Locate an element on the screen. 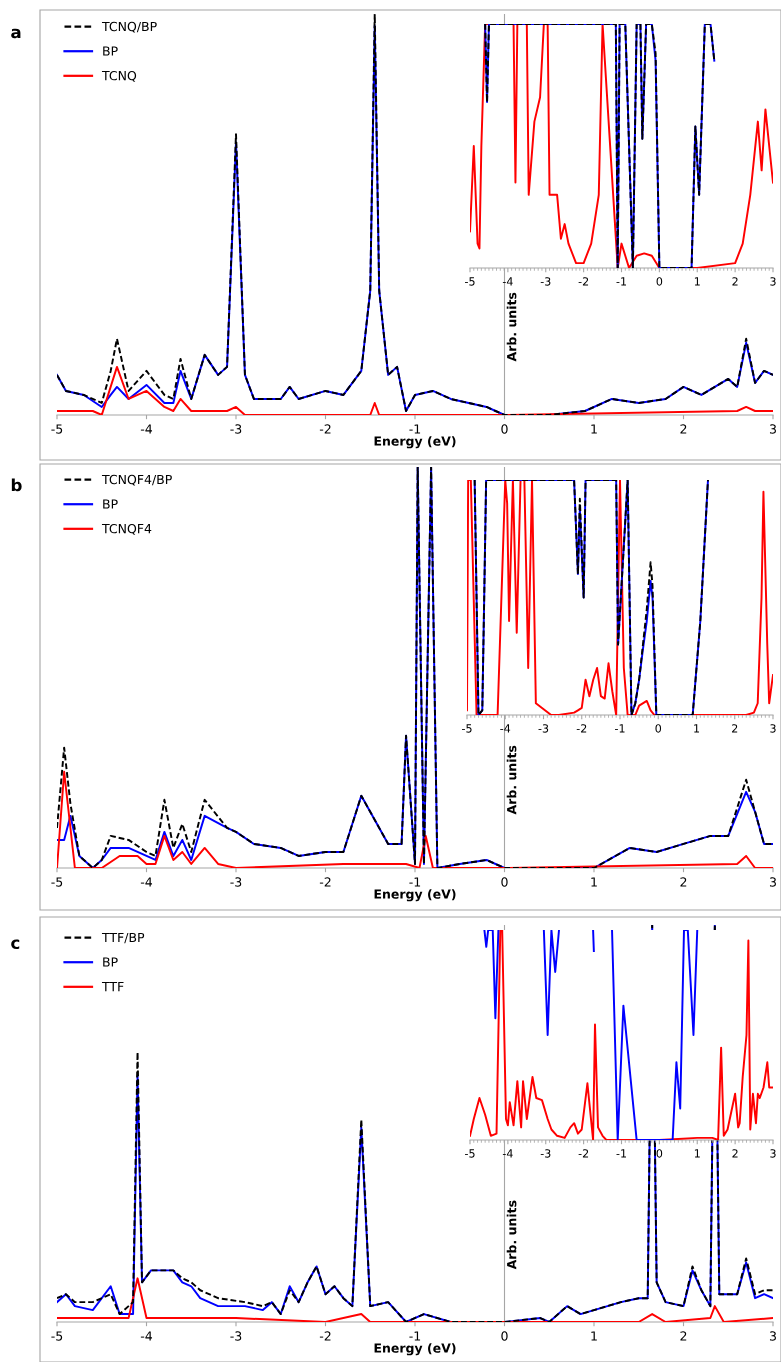 The height and width of the screenshot is (1362, 781). text: b is located at coordinates (16, 485).